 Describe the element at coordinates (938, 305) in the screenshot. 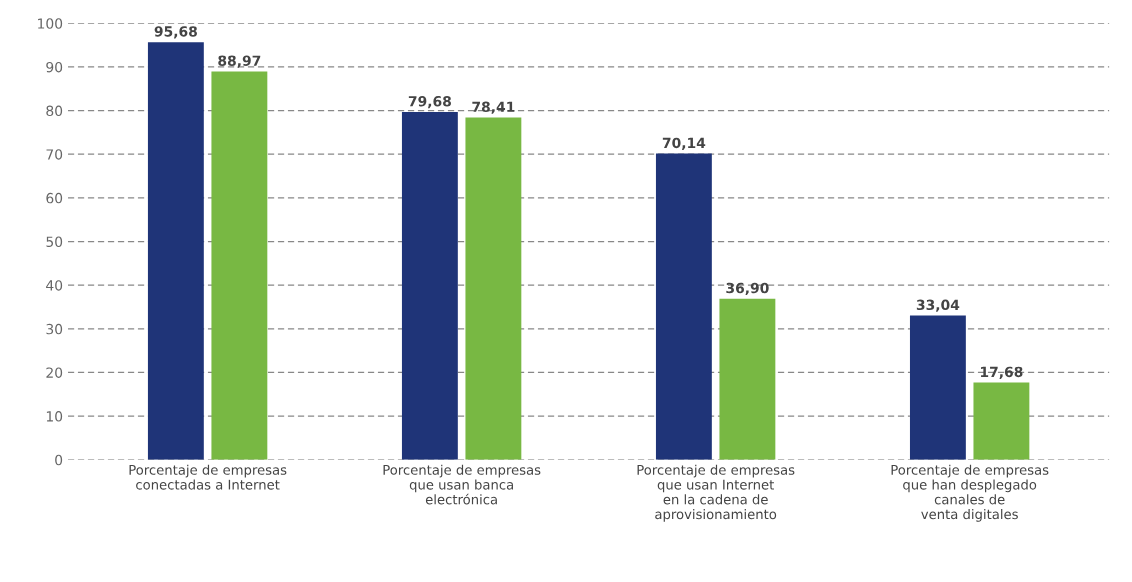

I see `data-label: 33,04` at that location.